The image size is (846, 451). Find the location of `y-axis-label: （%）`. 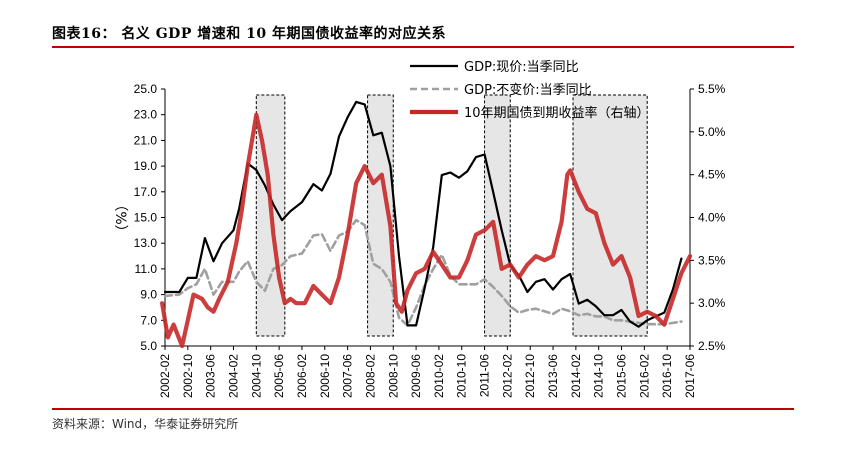

y-axis-label: （%） is located at coordinates (120, 217).